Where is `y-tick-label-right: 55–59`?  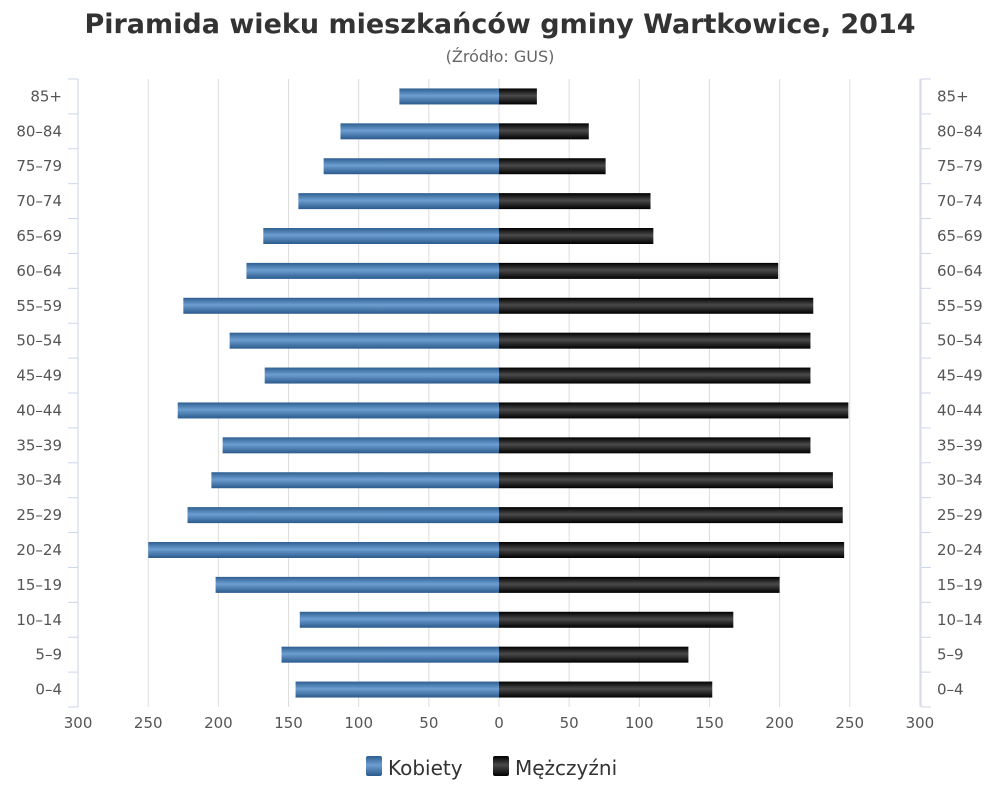
y-tick-label-right: 55–59 is located at coordinates (960, 306).